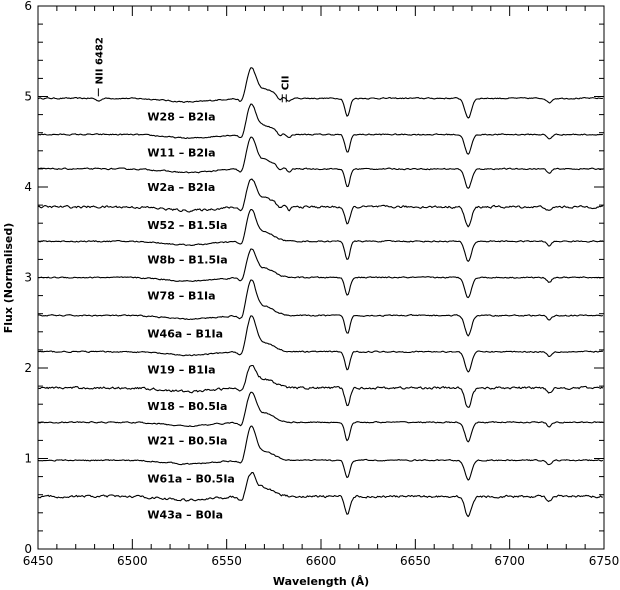  Describe the element at coordinates (187, 225) in the screenshot. I see `spectrum-label: W52 – B1.5Ia` at that location.